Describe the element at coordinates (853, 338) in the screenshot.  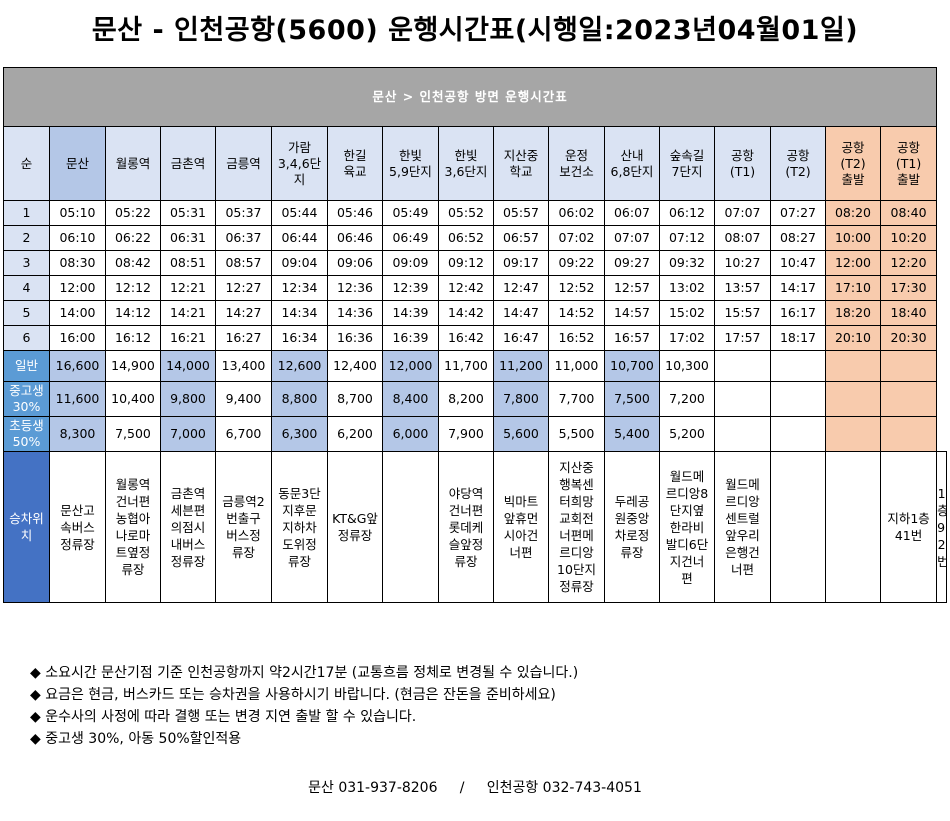
I see `time-cell: 20:10` at that location.